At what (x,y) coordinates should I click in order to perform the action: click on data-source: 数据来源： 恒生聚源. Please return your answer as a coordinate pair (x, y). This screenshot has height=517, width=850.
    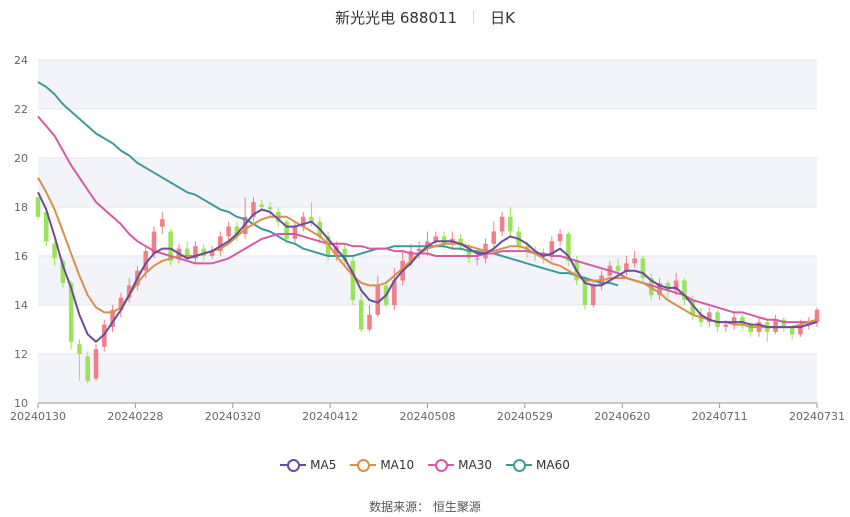
    Looking at the image, I should click on (425, 506).